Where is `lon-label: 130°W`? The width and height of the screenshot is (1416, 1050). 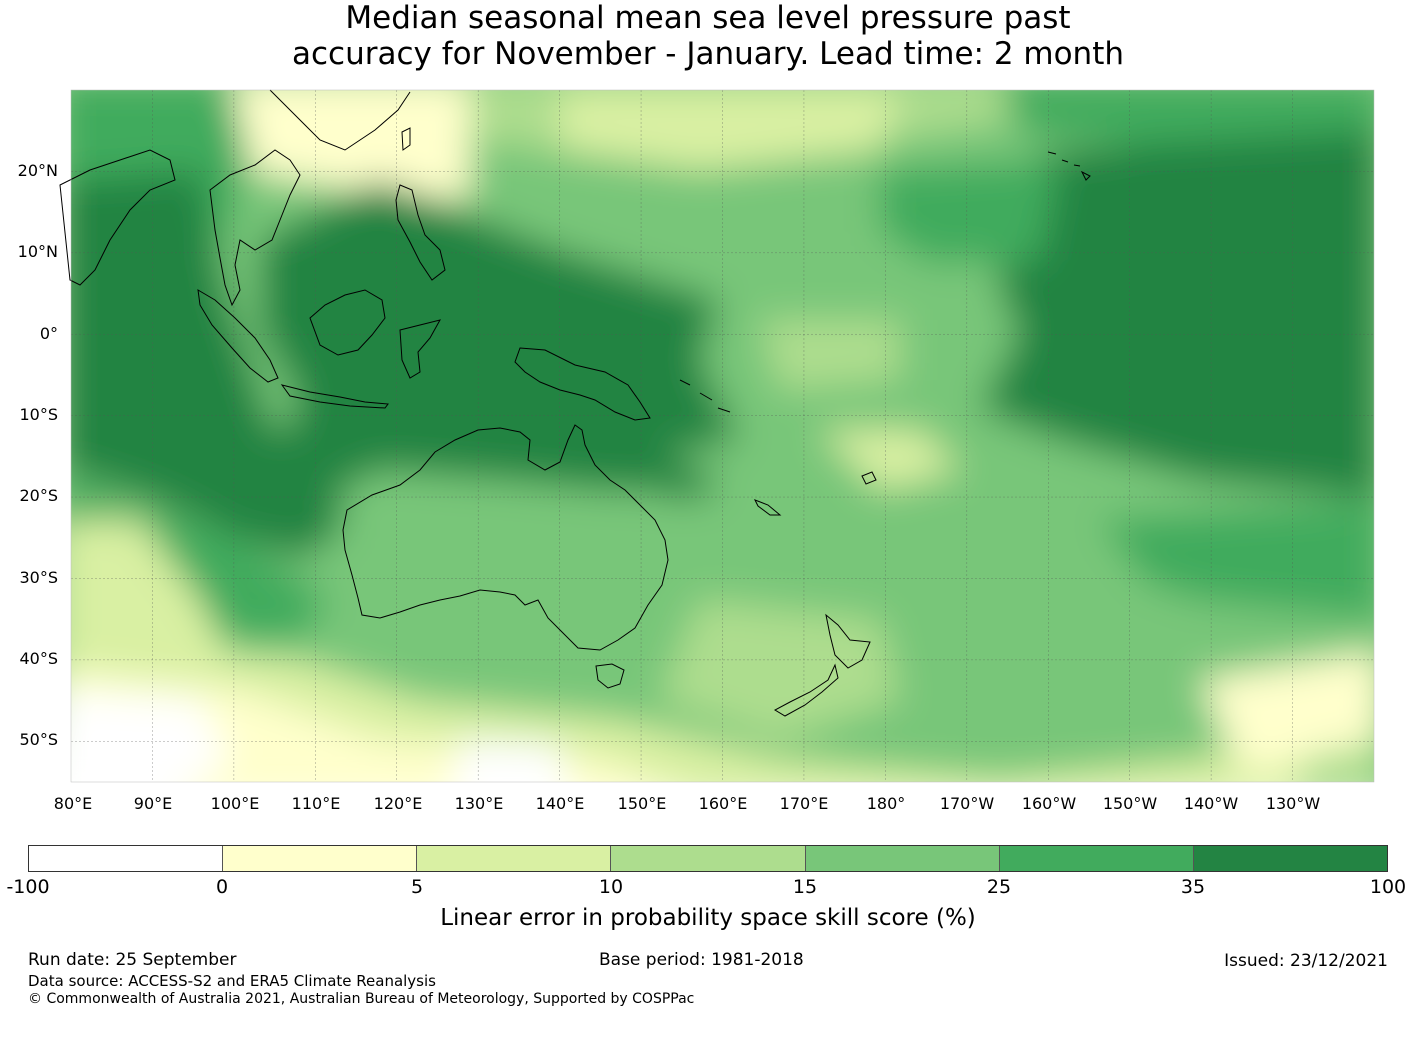
lon-label: 130°W is located at coordinates (1293, 803).